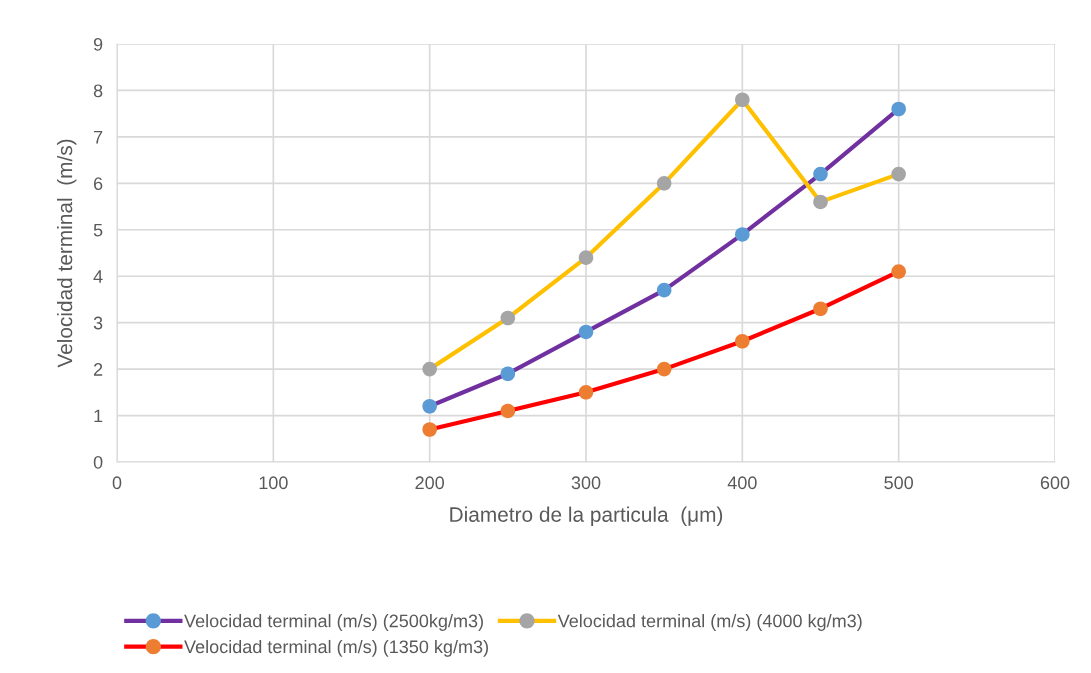 The image size is (1091, 673). I want to click on y-tick-label: 6, so click(98, 184).